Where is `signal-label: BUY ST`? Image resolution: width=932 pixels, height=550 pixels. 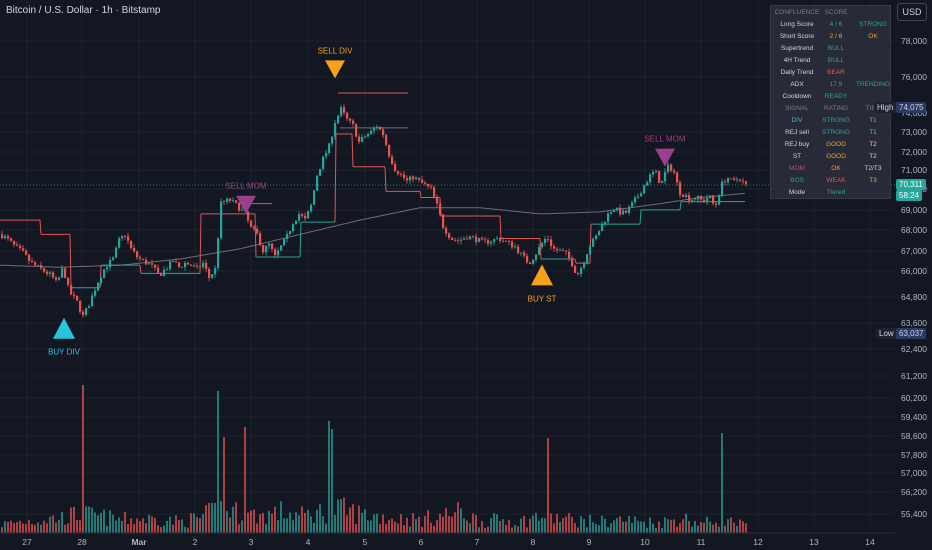 signal-label: BUY ST is located at coordinates (542, 298).